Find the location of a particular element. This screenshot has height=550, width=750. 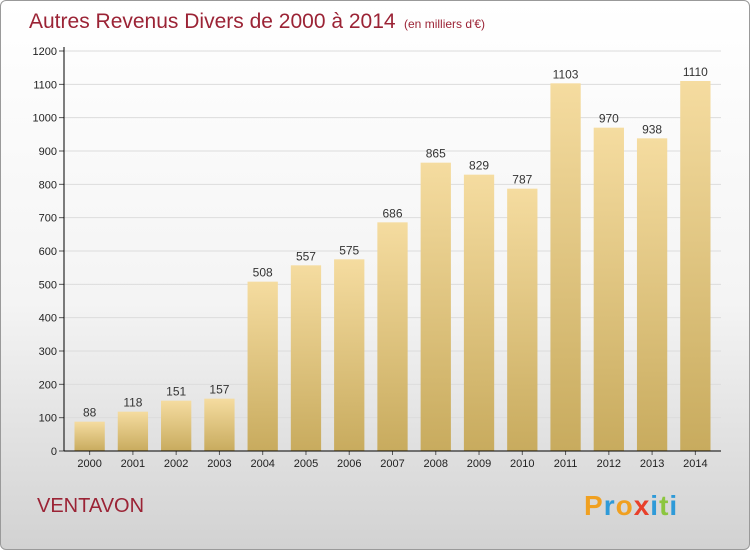

x-tick-label: 2002 is located at coordinates (176, 464).